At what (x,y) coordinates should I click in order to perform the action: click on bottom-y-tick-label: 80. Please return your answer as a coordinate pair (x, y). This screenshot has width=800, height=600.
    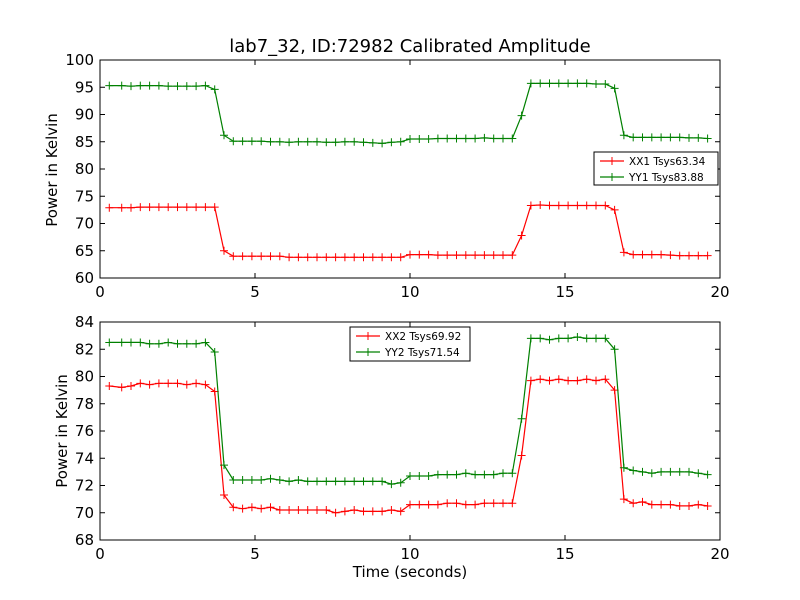
    Looking at the image, I should click on (84, 377).